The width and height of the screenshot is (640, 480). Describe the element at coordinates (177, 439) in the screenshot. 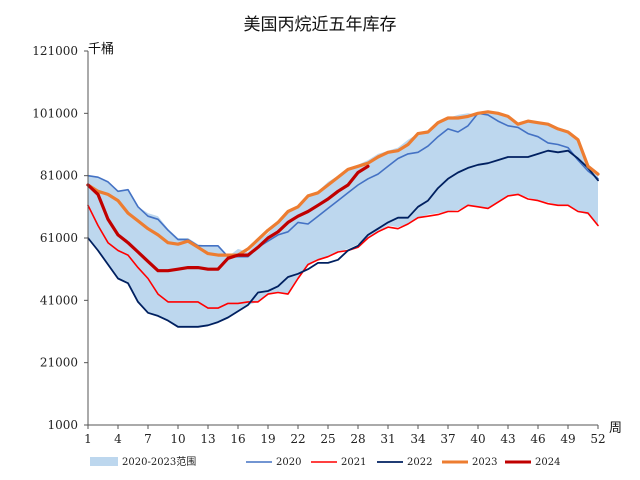

I see `x-tick-label: 10` at that location.